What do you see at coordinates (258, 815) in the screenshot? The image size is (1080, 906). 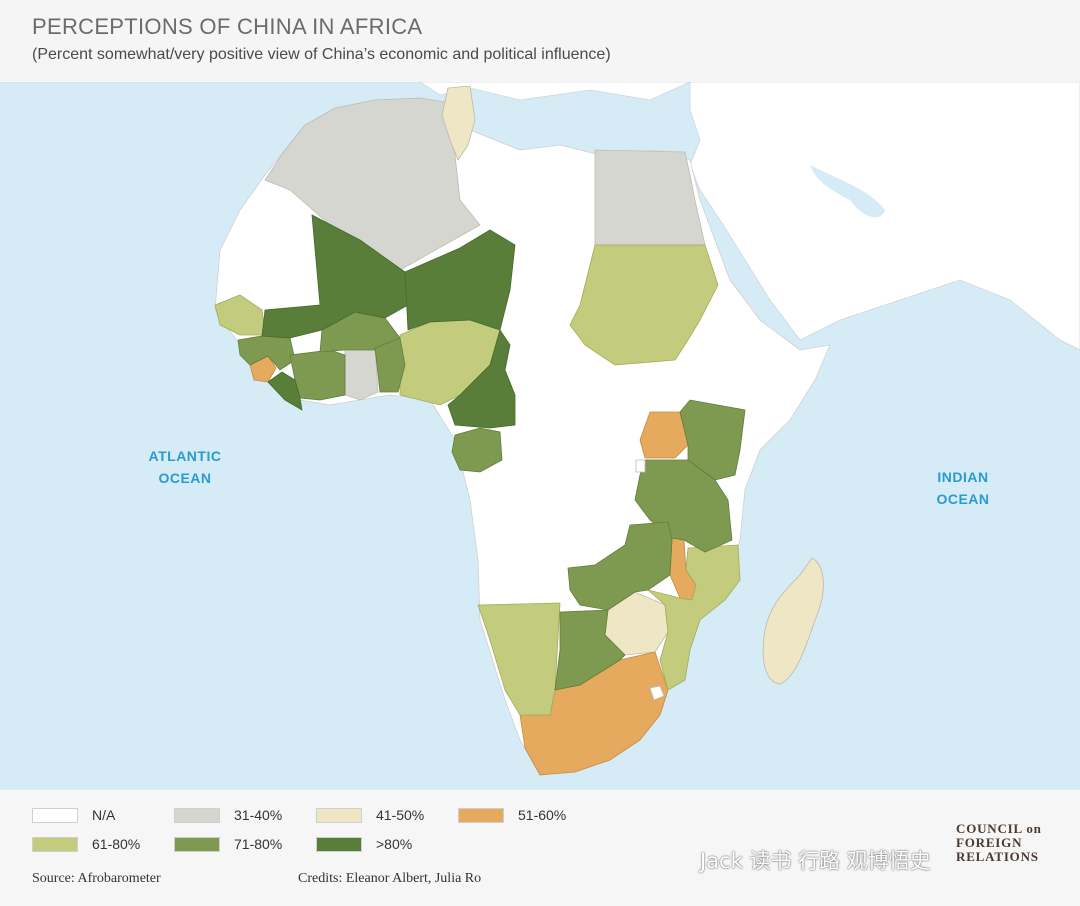 I see `legend-label-31-40: 31-40%` at bounding box center [258, 815].